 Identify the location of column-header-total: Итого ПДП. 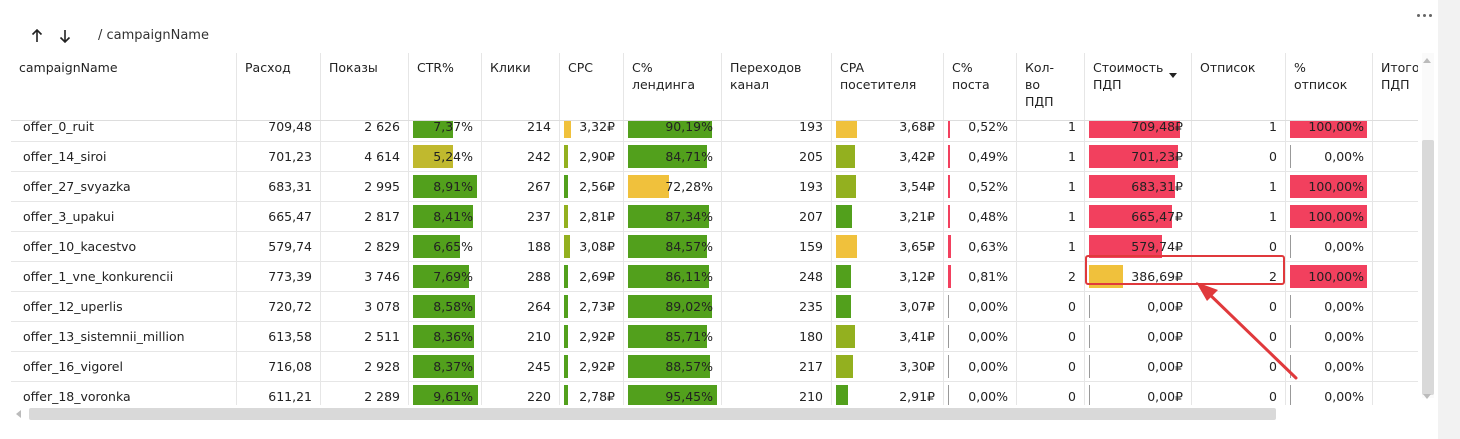
(1395, 86).